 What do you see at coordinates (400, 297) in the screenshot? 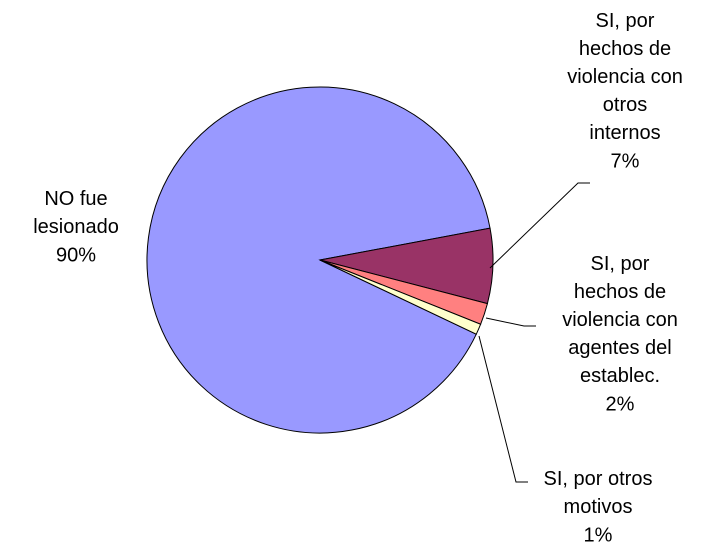
I see `pie-slice` at bounding box center [400, 297].